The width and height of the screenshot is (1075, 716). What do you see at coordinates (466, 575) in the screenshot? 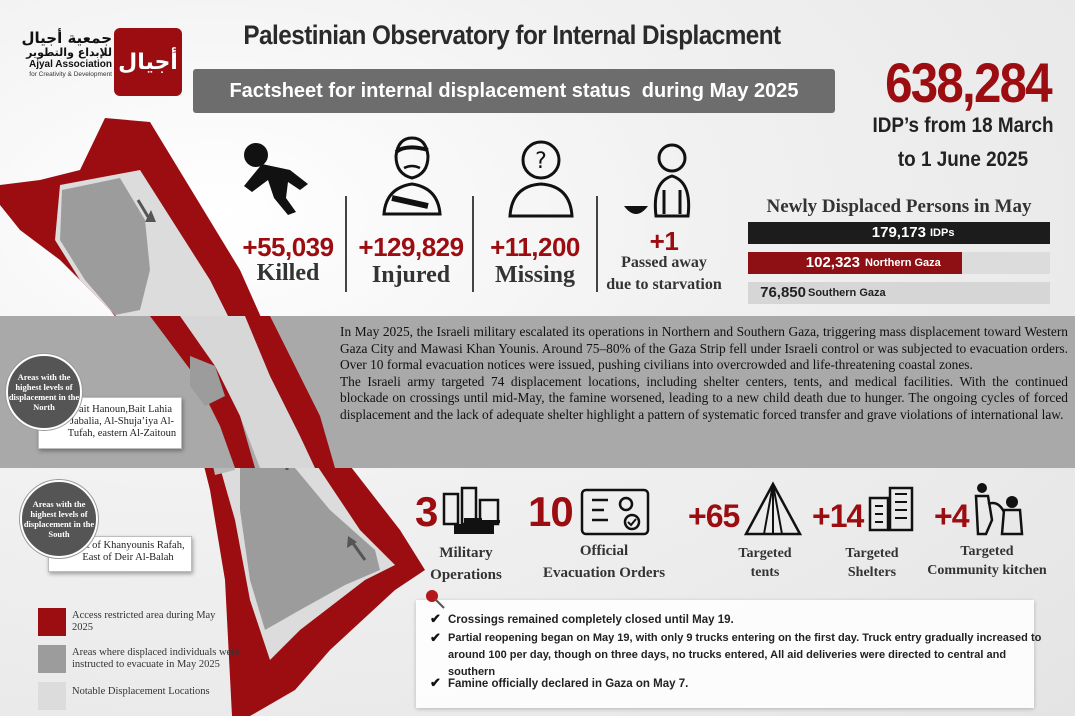
I see `target-military-label2: Operations` at bounding box center [466, 575].